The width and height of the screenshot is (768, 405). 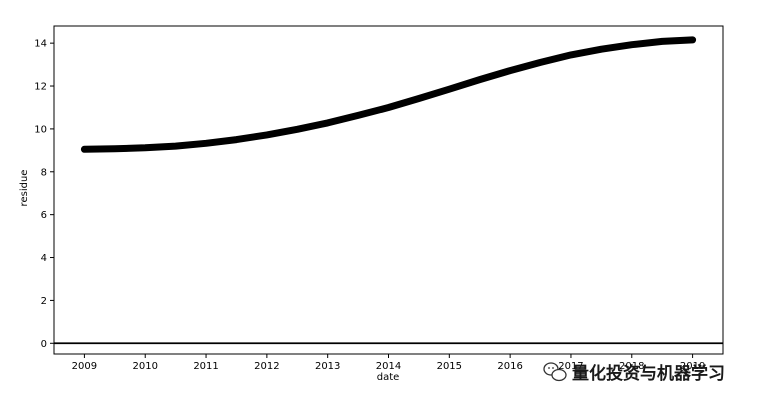 I want to click on wechat-icon, so click(x=555, y=372).